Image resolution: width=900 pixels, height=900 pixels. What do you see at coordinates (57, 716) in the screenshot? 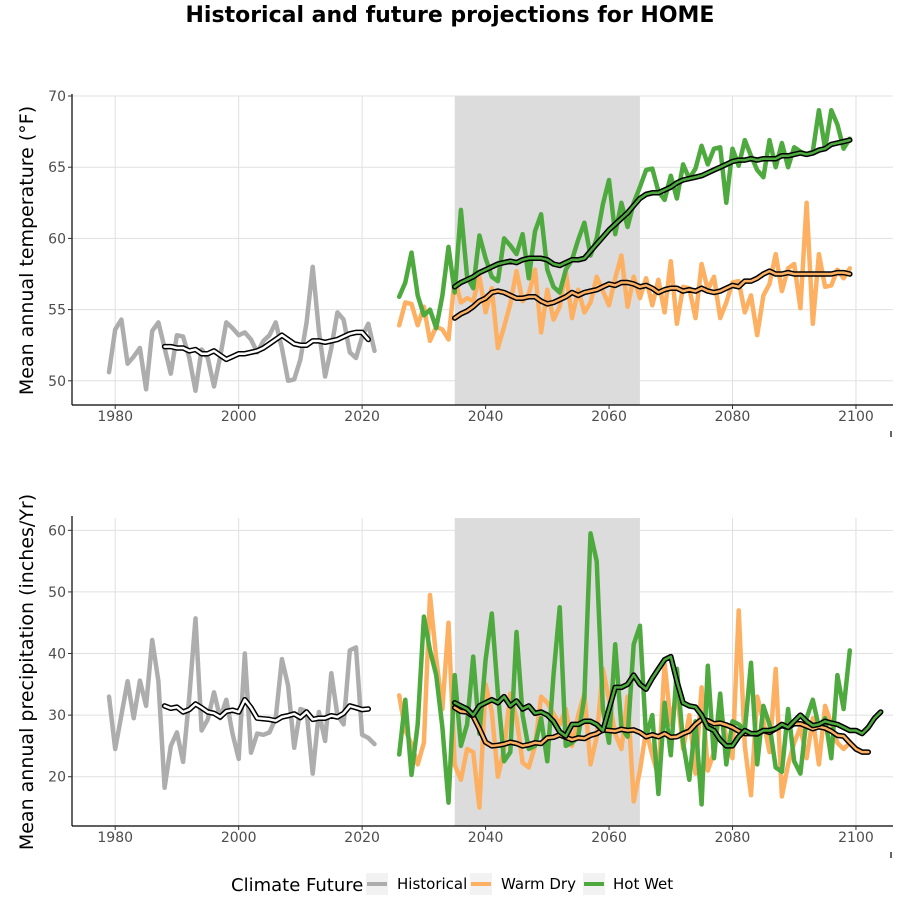
I see `y-tick-label: 30` at bounding box center [57, 716].